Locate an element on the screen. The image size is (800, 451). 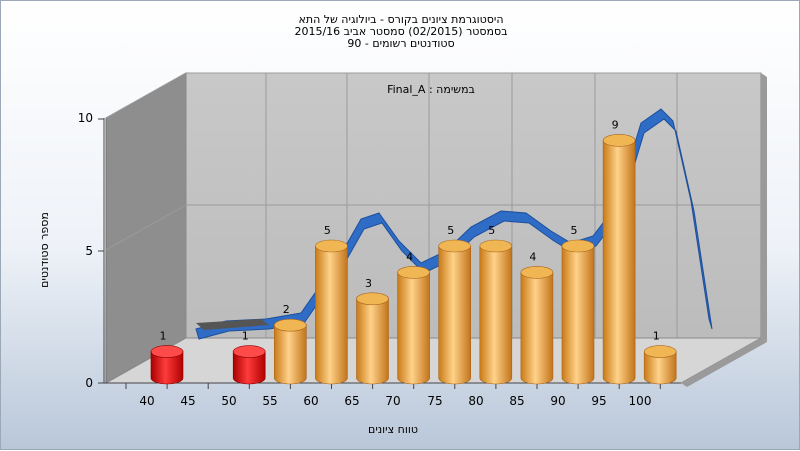
x-tick-label: 50 is located at coordinates (228, 401).